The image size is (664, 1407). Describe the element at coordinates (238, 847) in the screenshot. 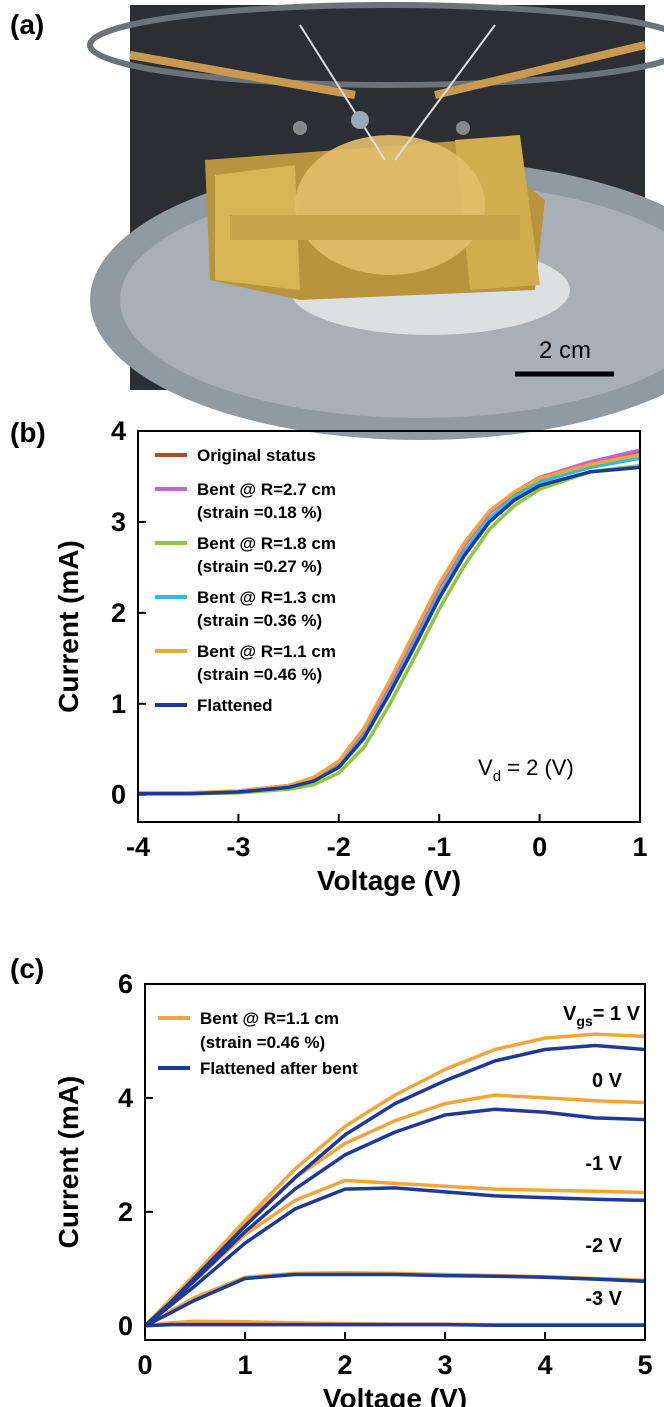

I see `x-tick-label: -3` at that location.